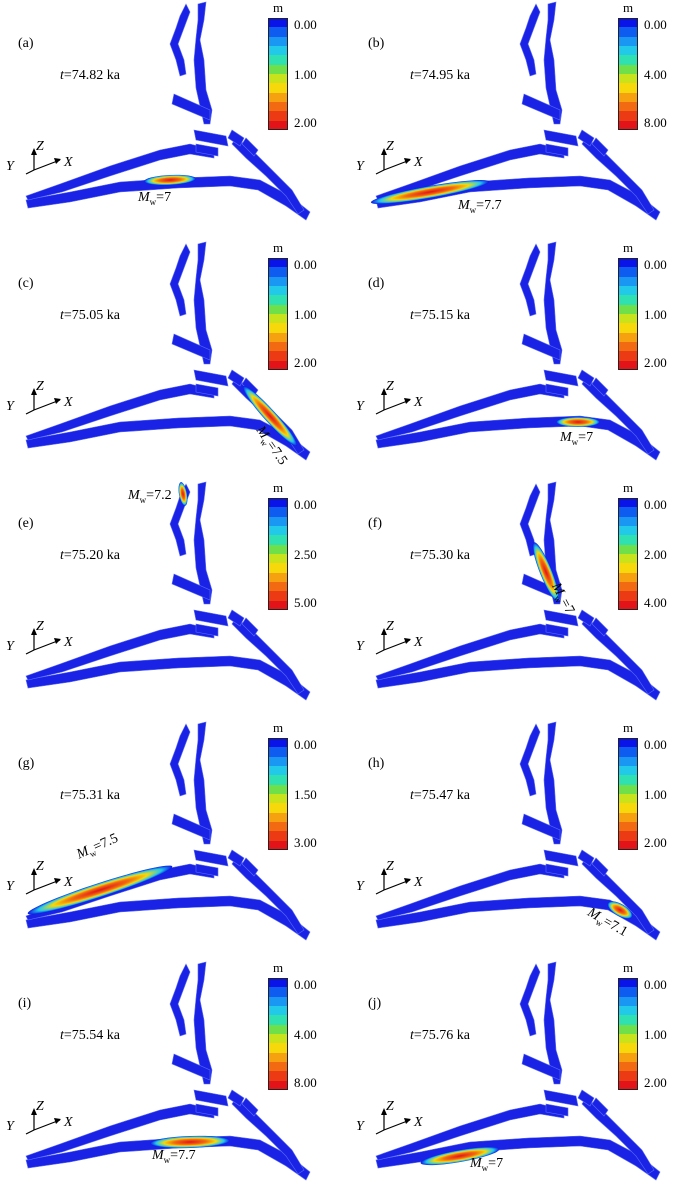  What do you see at coordinates (305, 74) in the screenshot?
I see `colorbar-tick: 1.00` at bounding box center [305, 74].